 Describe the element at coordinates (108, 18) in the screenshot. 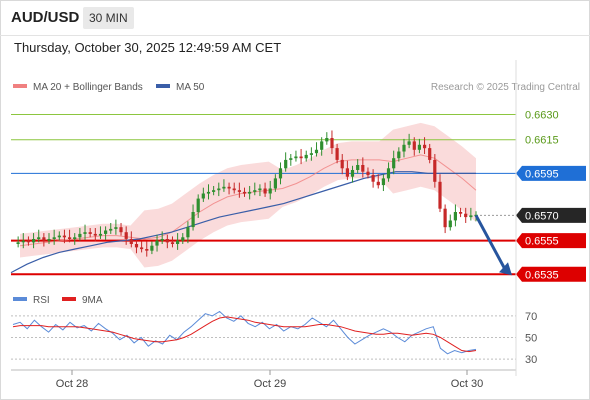

I see `timeframe-button: 30 MIN` at that location.